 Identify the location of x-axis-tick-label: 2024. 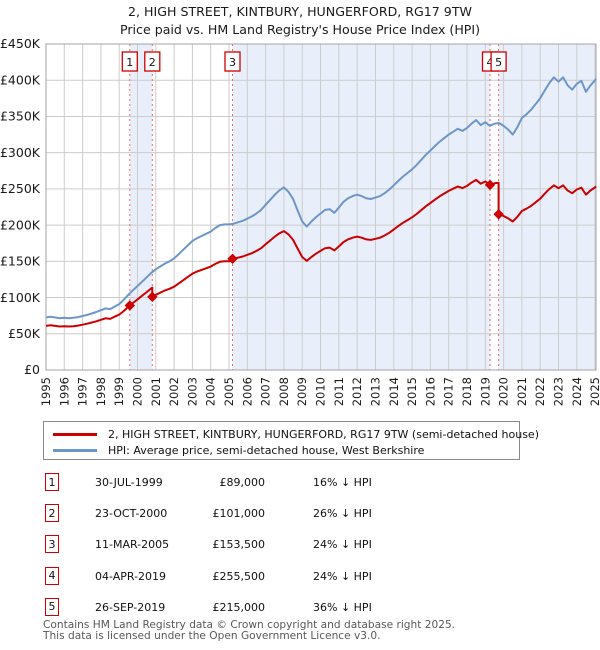
(577, 391).